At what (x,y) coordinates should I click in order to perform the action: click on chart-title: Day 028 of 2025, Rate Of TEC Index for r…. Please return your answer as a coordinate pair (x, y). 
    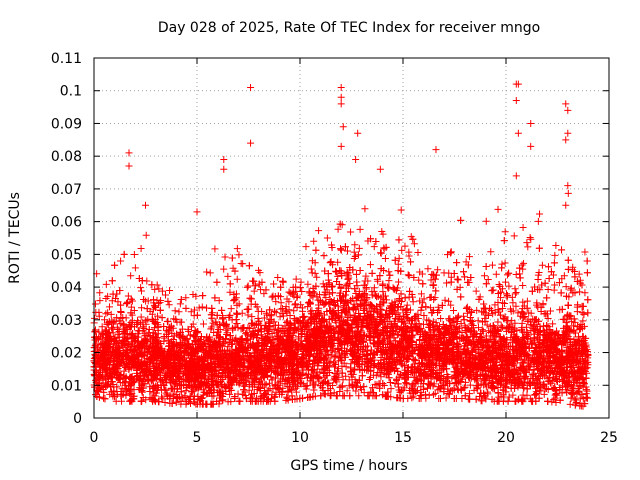
    Looking at the image, I should click on (349, 28).